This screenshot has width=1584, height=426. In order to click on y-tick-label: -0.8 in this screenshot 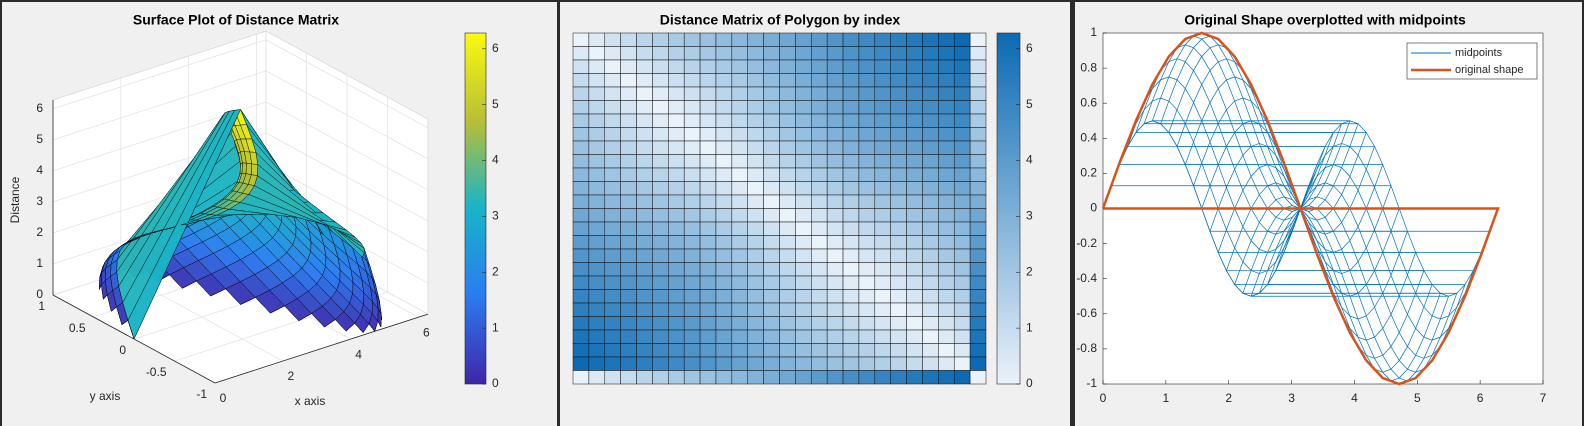, I will do `click(1086, 348)`.